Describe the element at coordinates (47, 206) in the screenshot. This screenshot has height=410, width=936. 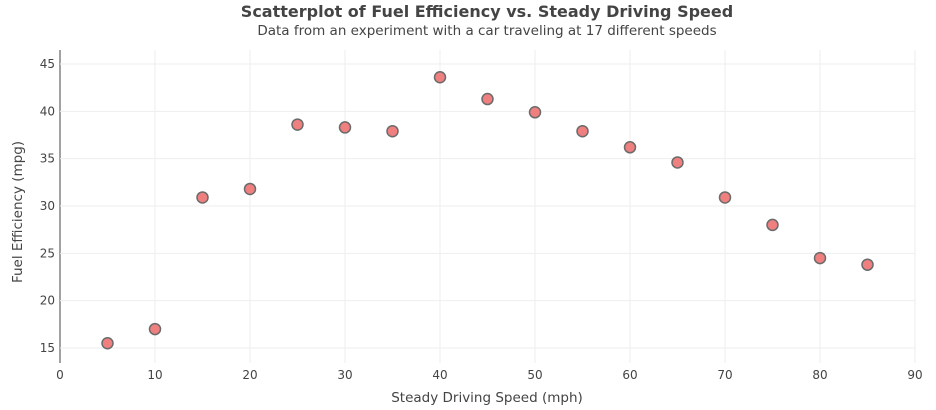
I see `y-tick-label: 30` at that location.